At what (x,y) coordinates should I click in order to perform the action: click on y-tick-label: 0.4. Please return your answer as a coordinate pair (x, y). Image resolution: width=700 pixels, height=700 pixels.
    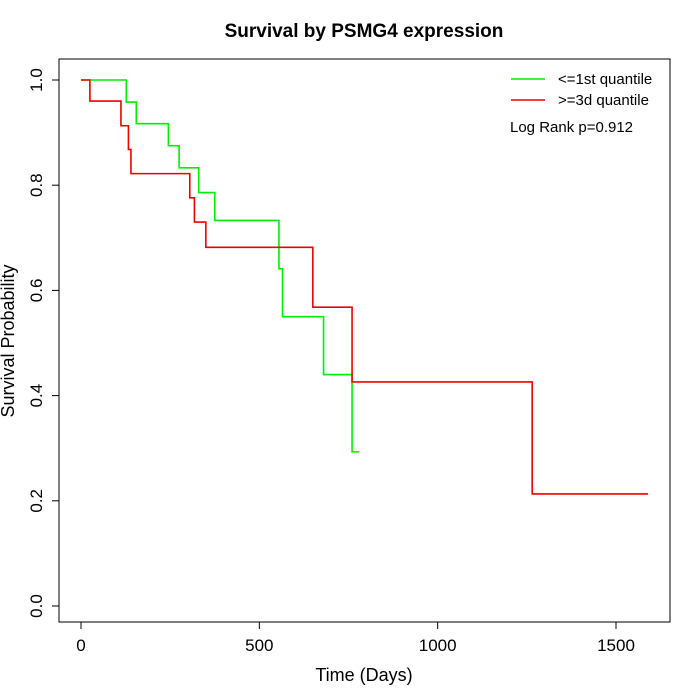
    Looking at the image, I should click on (36, 396).